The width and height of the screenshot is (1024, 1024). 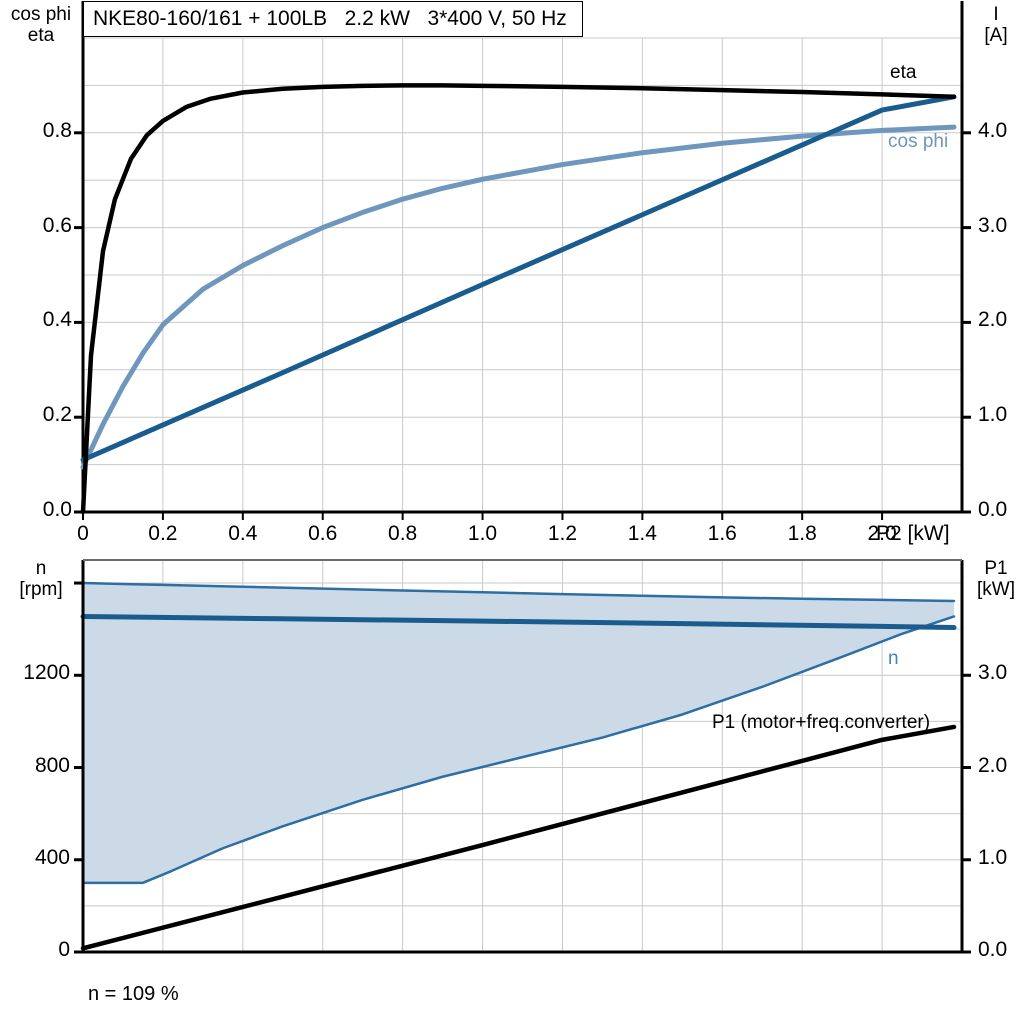 I want to click on x-tick-label: 1.0, so click(x=482, y=533).